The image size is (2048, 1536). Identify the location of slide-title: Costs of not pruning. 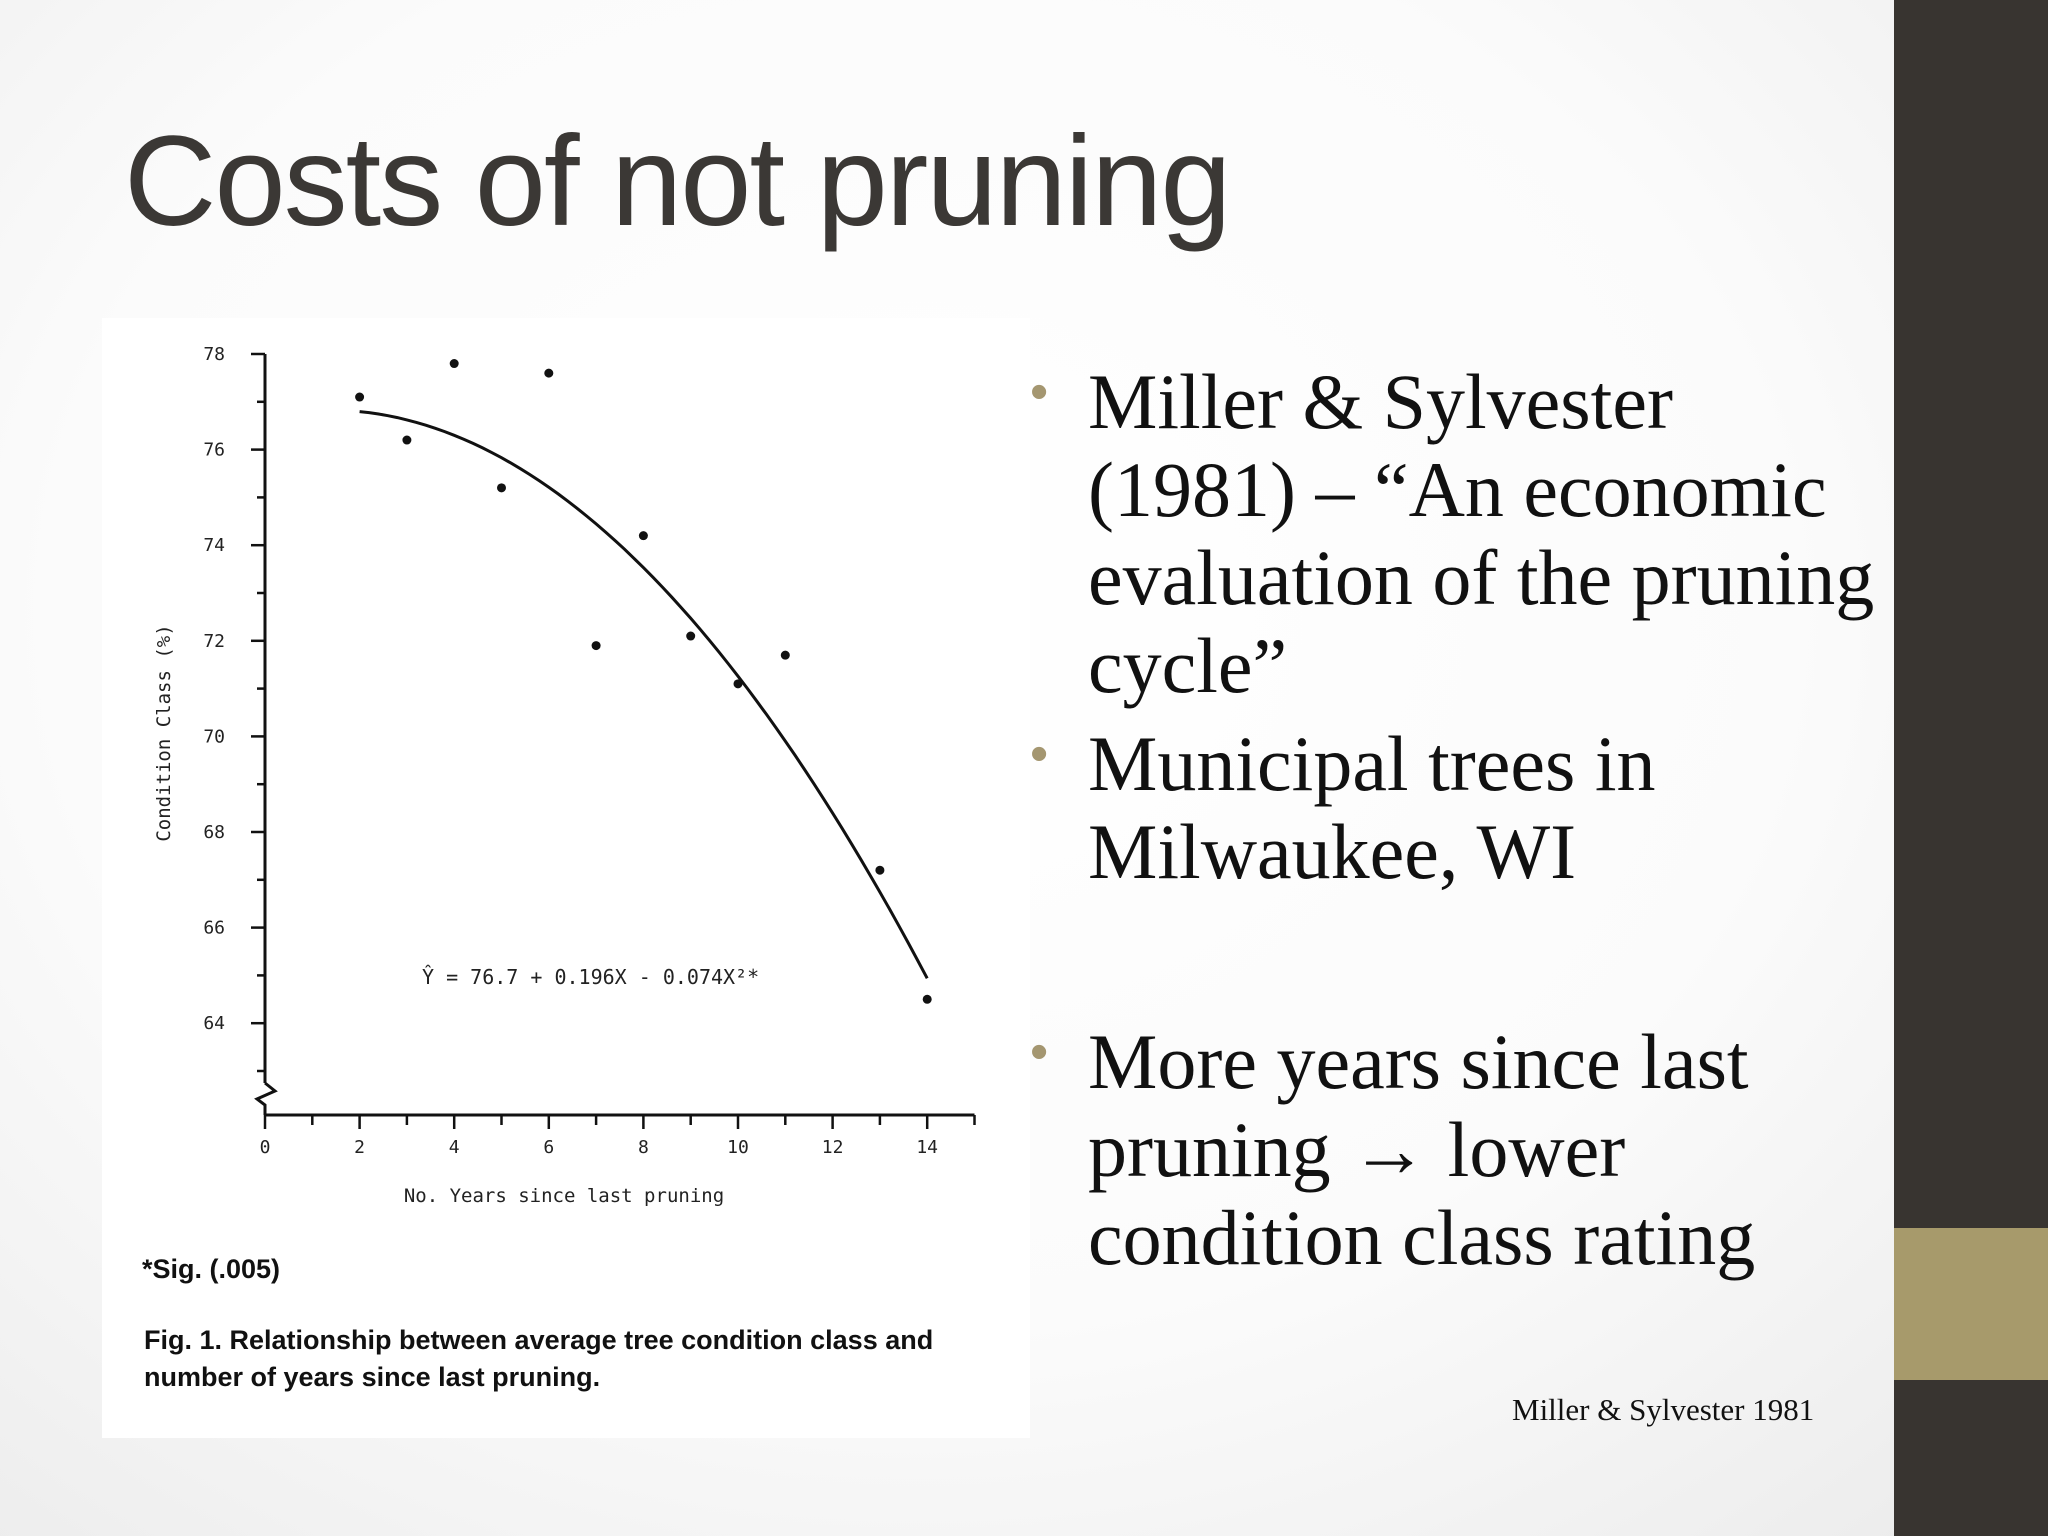
(678, 181).